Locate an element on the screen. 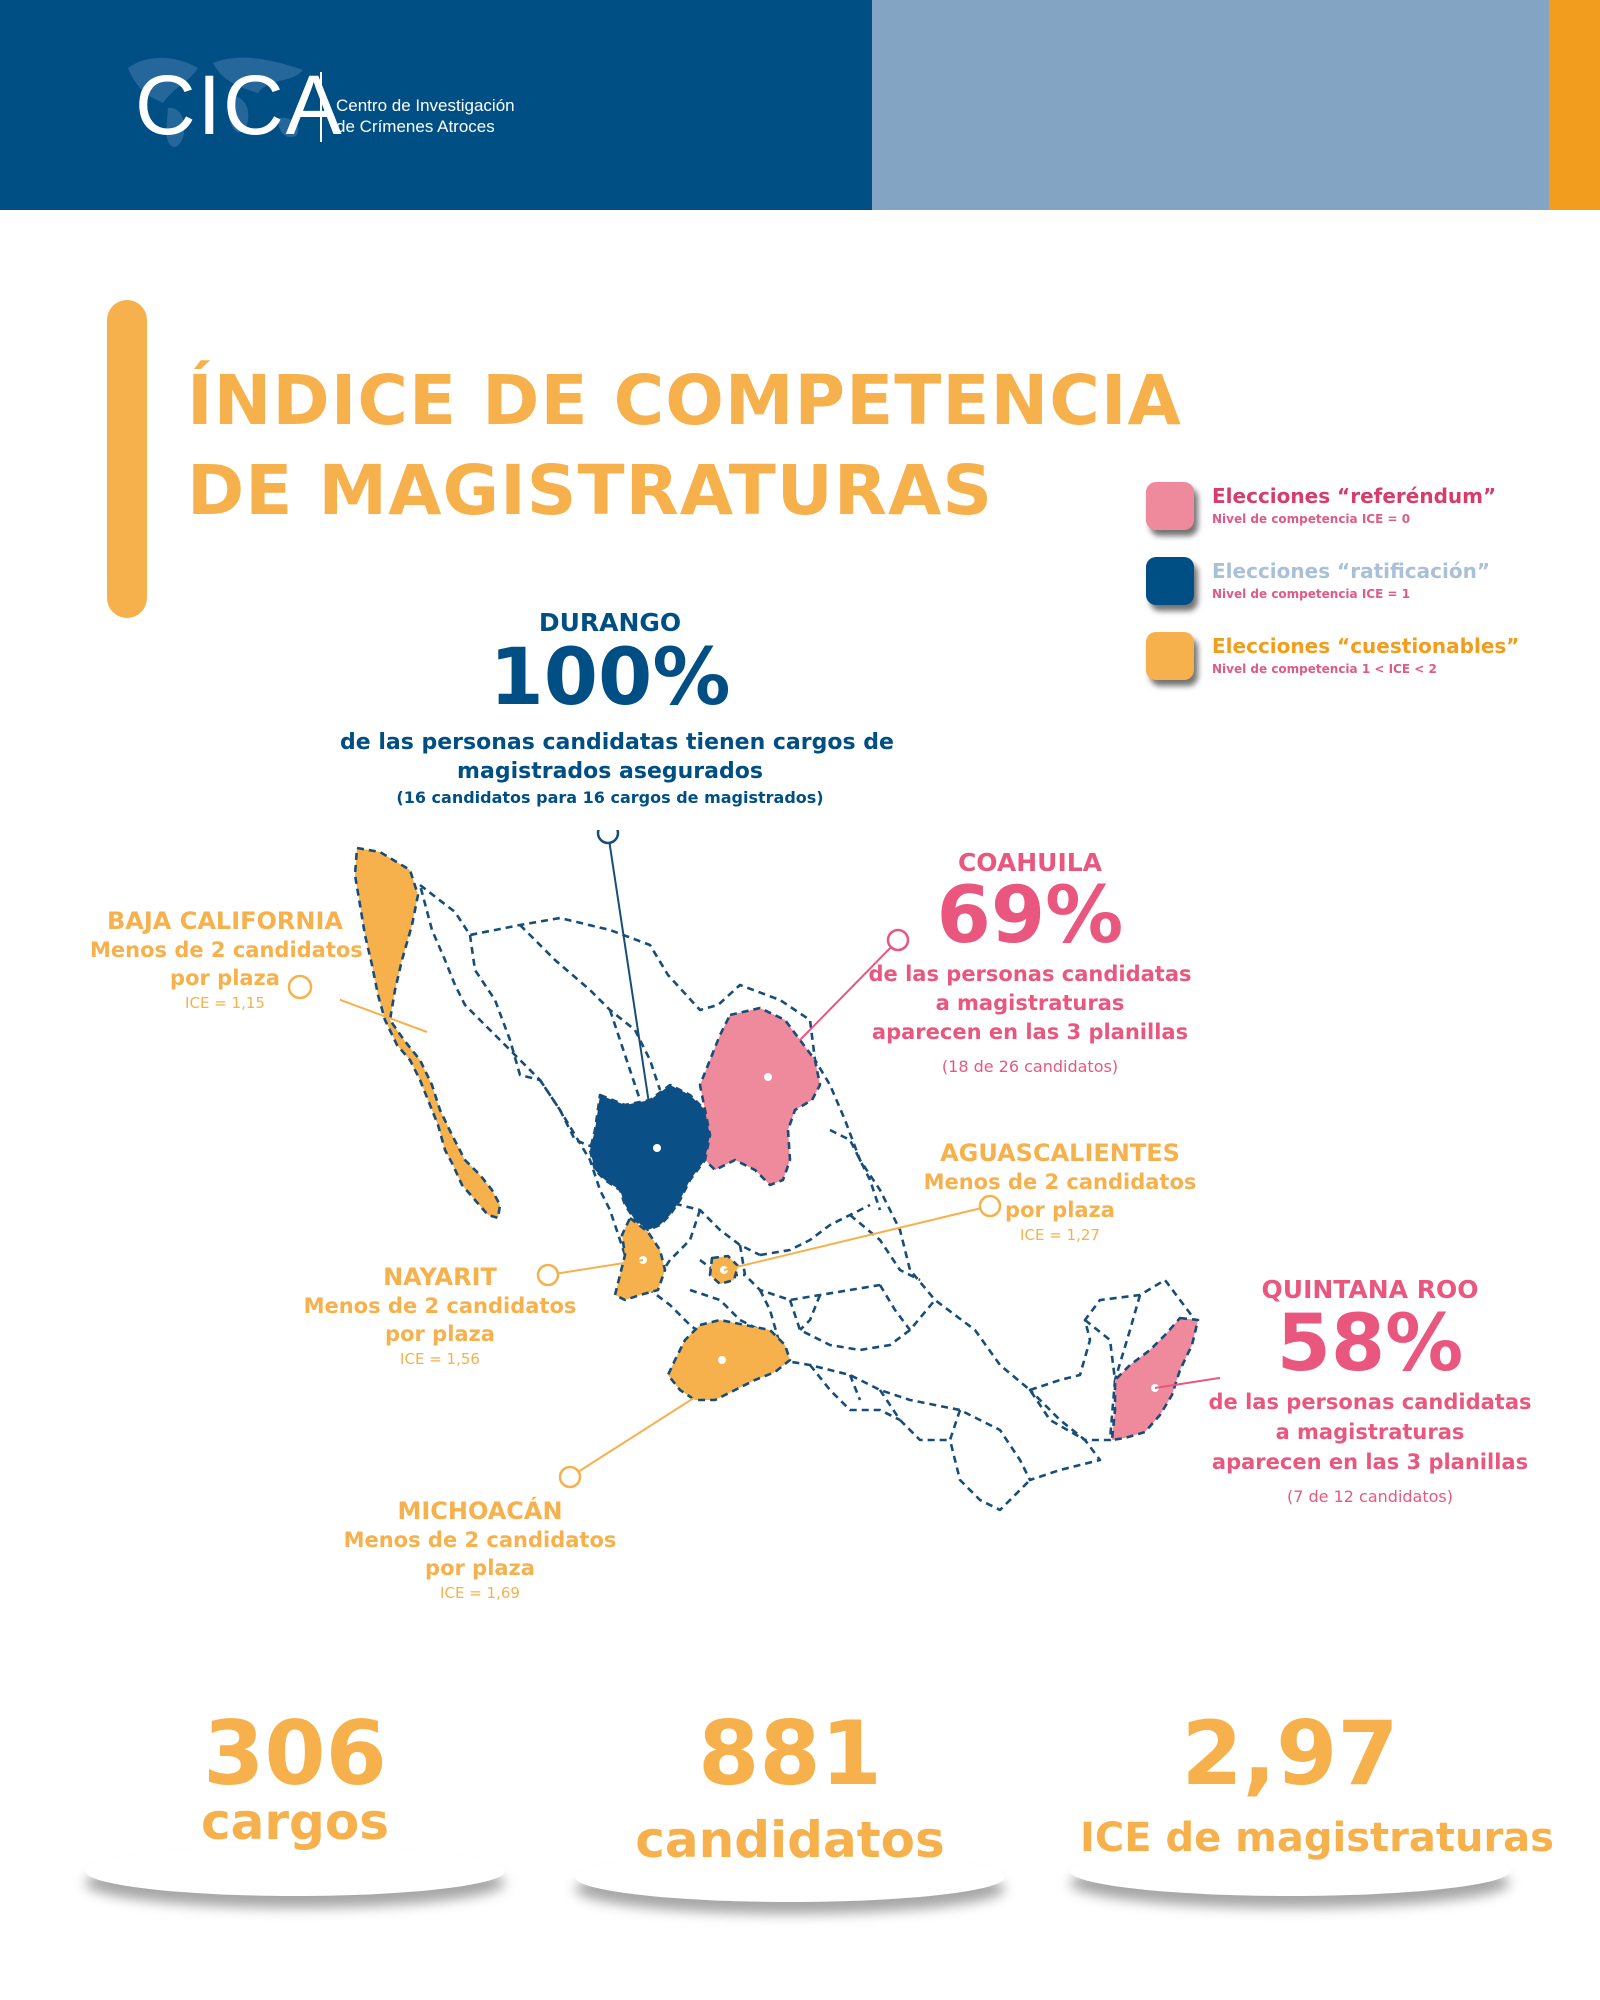  baja-california-region is located at coordinates (427, 1033).